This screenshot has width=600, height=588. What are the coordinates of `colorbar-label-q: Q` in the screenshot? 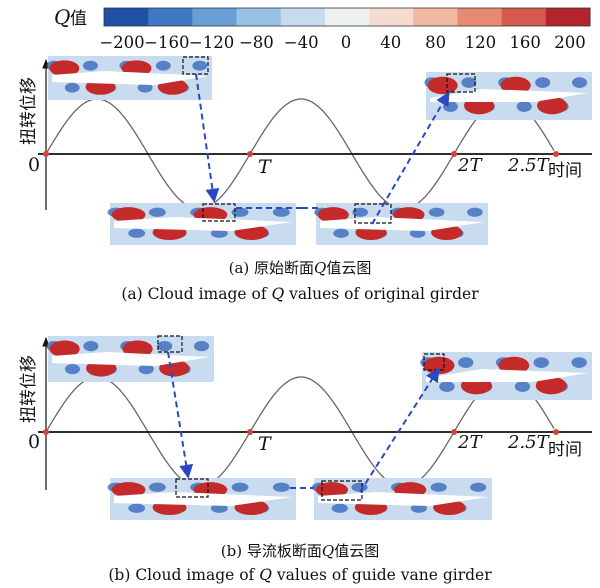 It's located at (62, 17).